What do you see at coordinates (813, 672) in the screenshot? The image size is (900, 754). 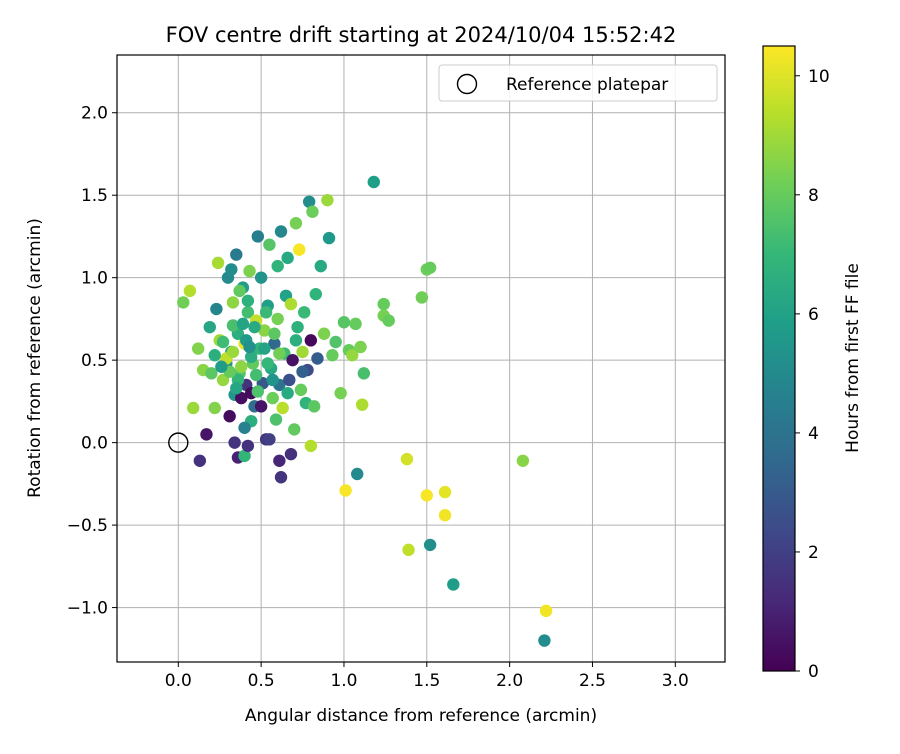 I see `colorbar-tick-label: 0` at bounding box center [813, 672].